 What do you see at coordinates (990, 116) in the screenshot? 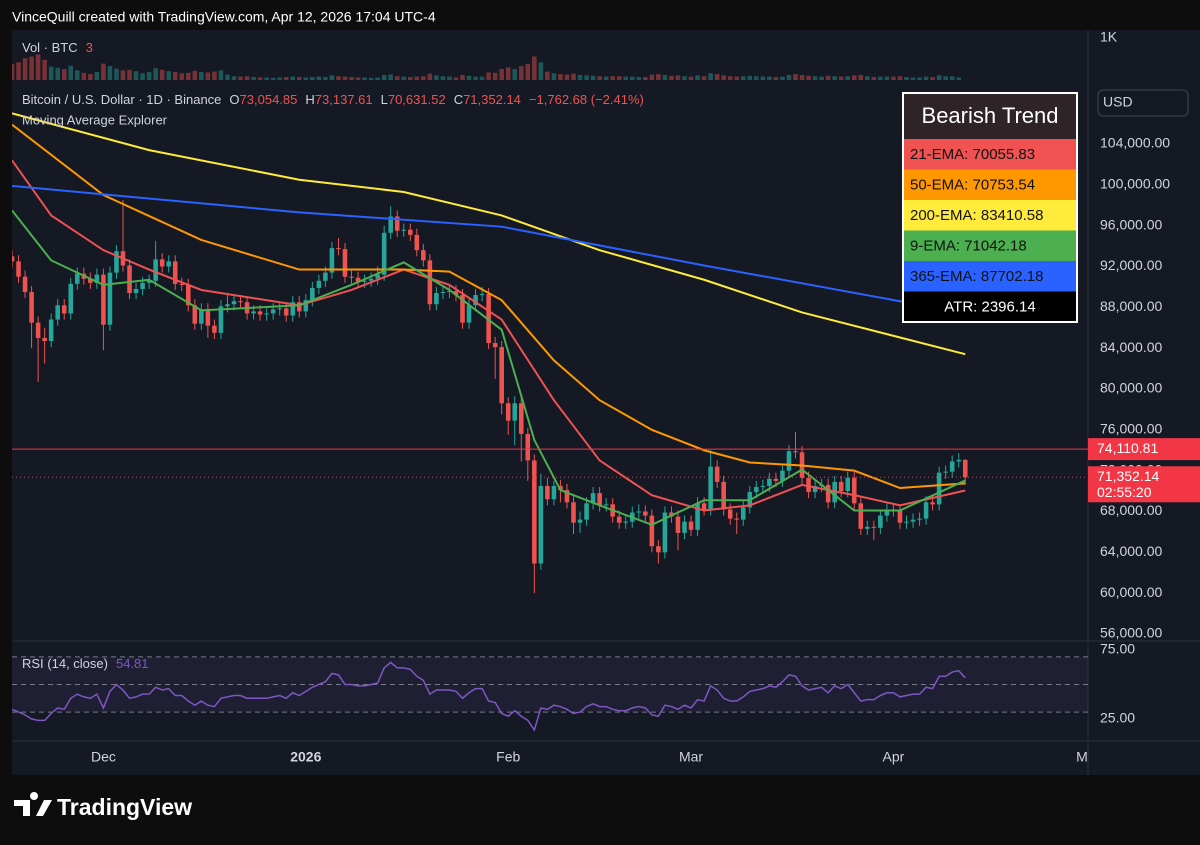
I see `trend-box-title-bg` at bounding box center [990, 116].